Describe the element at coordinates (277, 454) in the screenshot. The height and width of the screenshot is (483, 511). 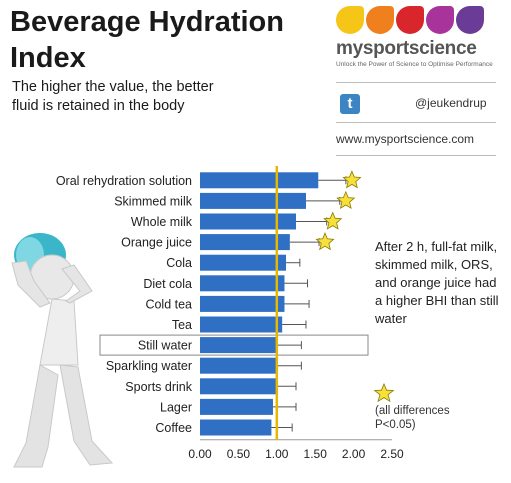
I see `x-tick-label: 1.00` at that location.